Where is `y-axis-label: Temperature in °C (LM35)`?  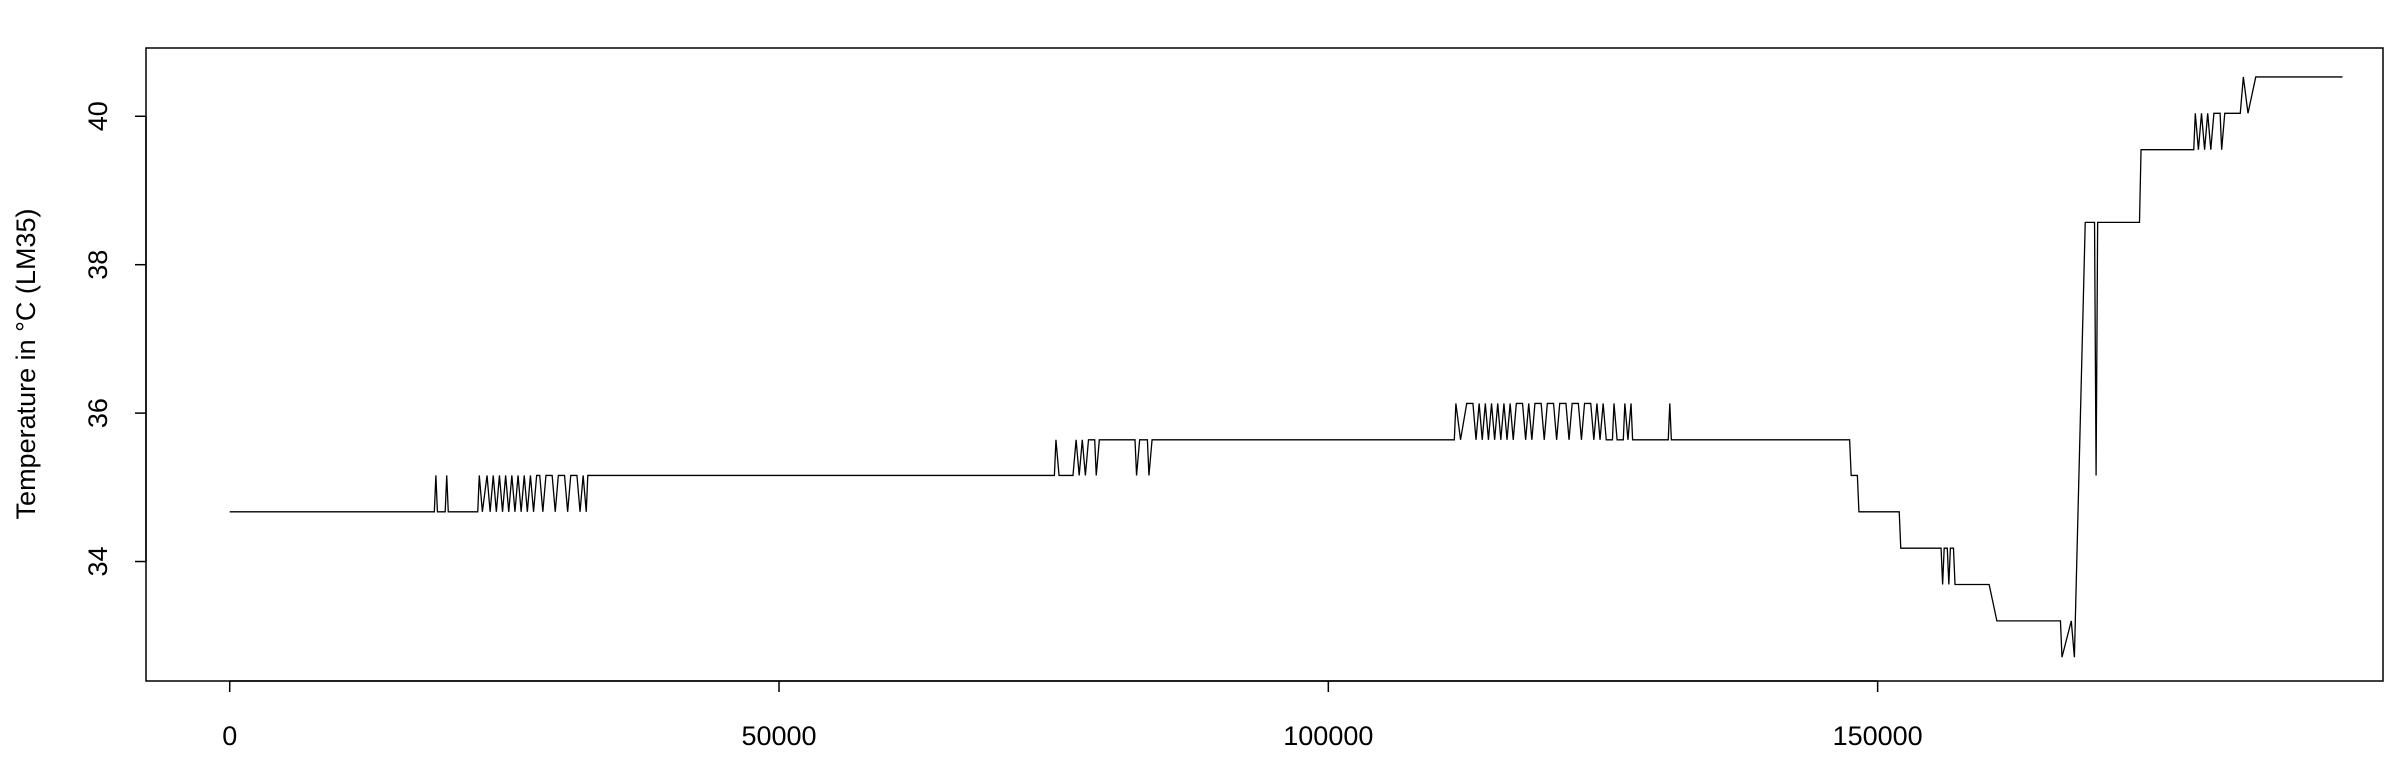
y-axis-label: Temperature in °C (LM35) is located at coordinates (26, 364).